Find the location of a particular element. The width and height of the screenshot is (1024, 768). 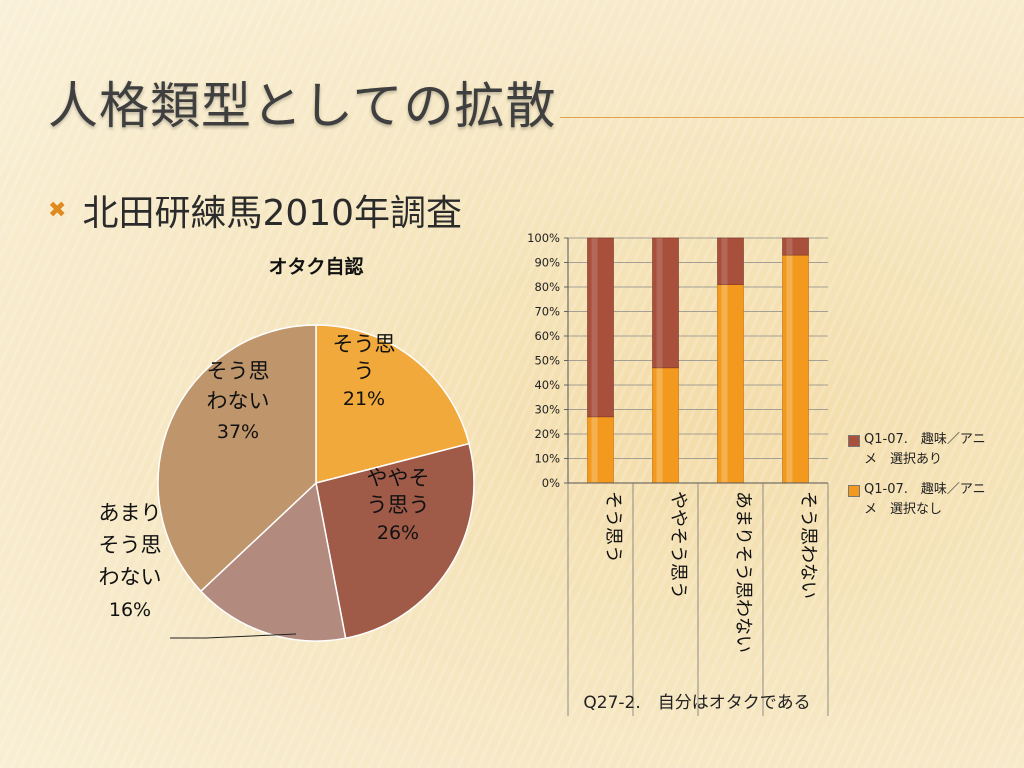

pie-label-2-line-2: う思う is located at coordinates (398, 505).